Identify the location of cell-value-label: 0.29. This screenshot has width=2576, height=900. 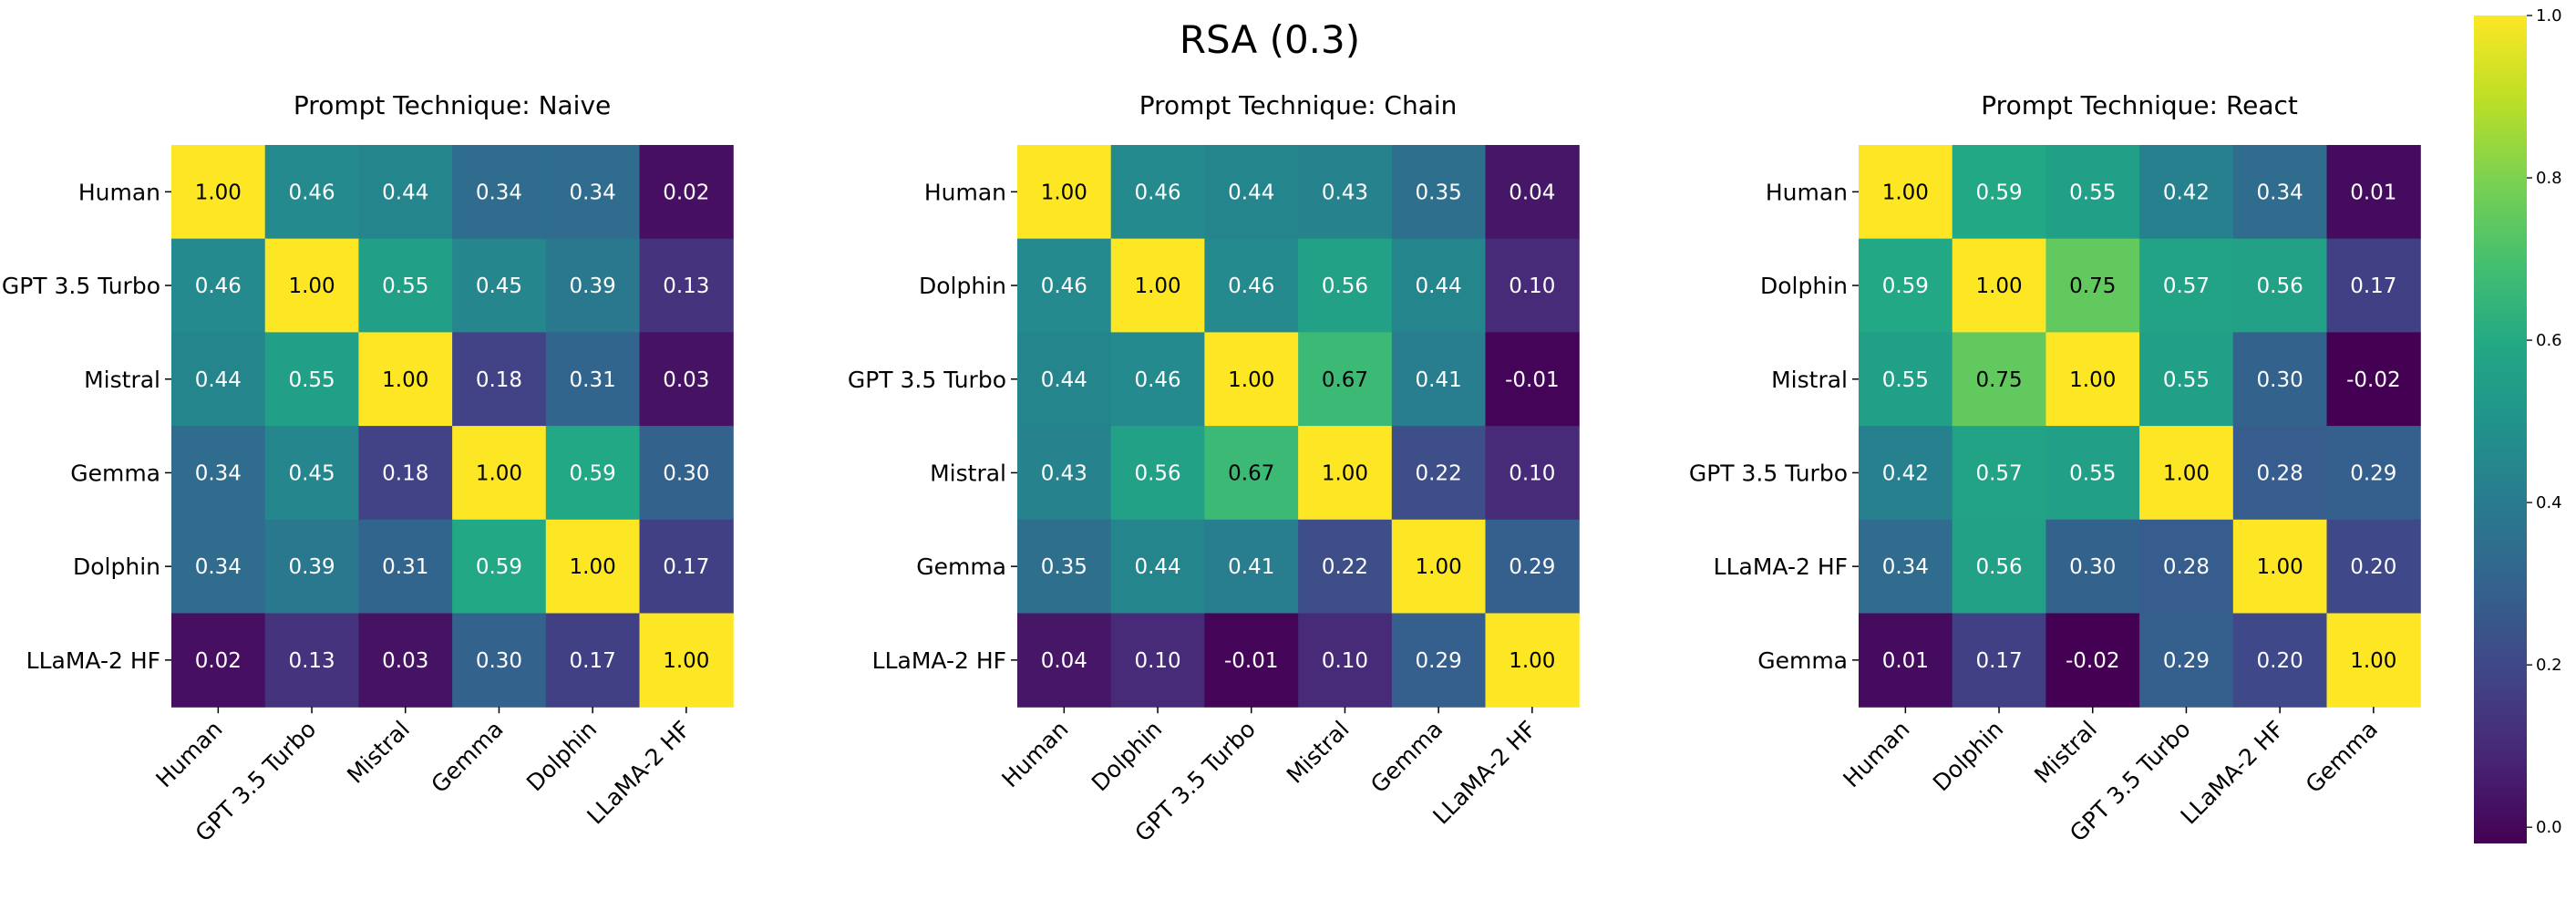
(2373, 473).